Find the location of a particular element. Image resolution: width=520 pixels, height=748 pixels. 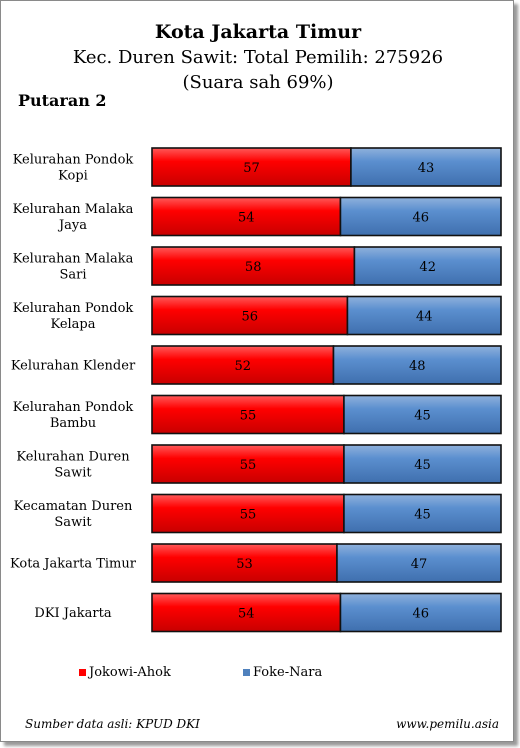

legend-label-foke: Foke-Nara is located at coordinates (288, 672).